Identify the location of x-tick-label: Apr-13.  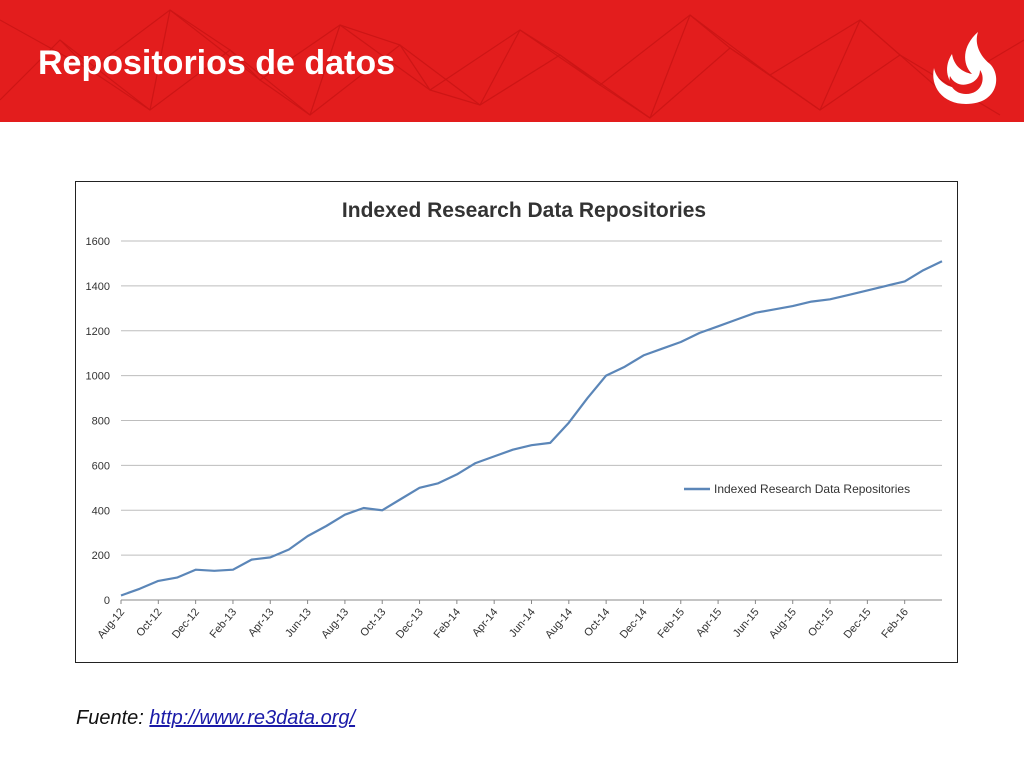
(261, 622).